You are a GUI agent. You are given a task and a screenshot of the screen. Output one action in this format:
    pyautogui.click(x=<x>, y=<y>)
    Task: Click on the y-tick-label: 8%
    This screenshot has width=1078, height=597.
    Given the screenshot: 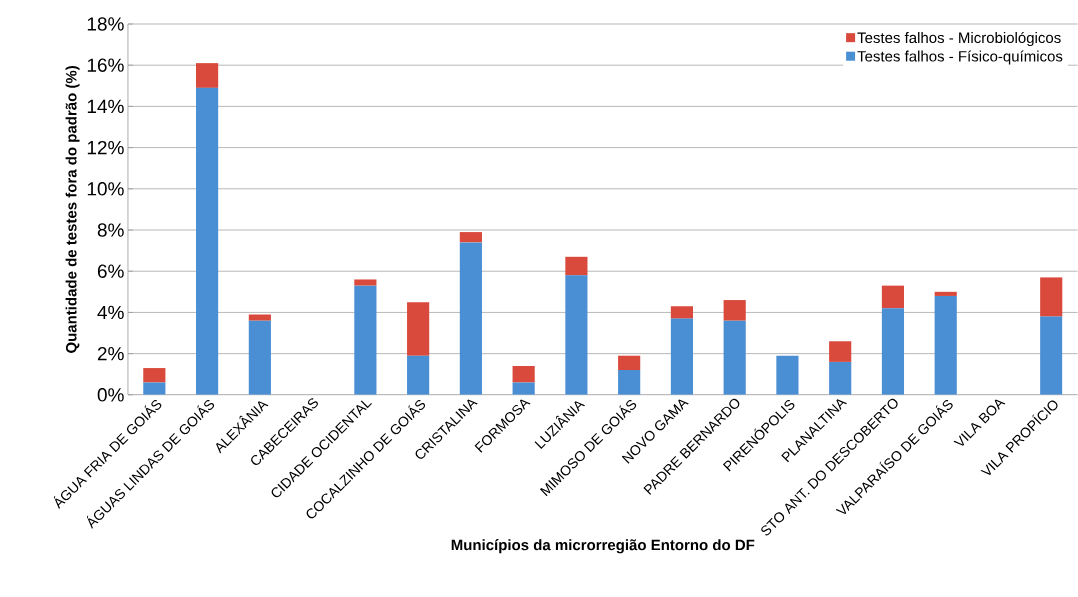 What is the action you would take?
    pyautogui.click(x=110, y=230)
    